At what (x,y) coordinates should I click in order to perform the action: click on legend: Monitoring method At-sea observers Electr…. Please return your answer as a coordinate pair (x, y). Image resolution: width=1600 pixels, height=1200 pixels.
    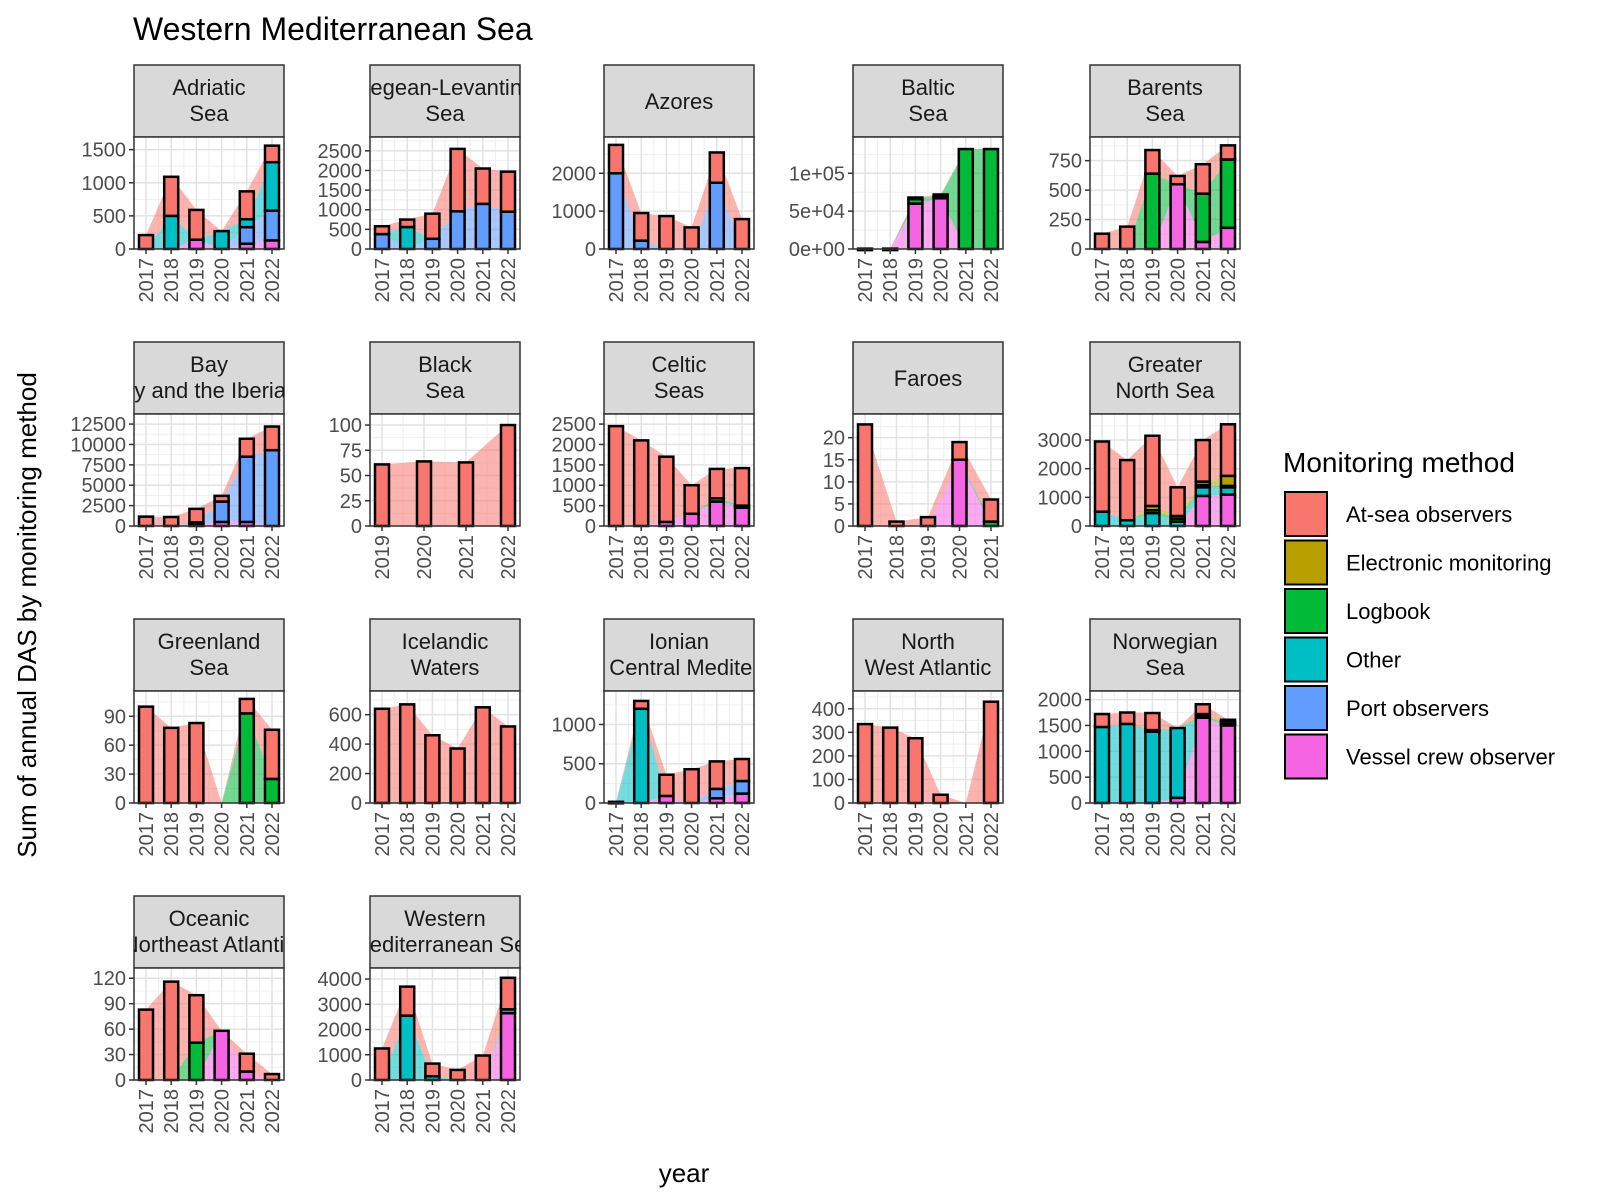
    Looking at the image, I should click on (1419, 613).